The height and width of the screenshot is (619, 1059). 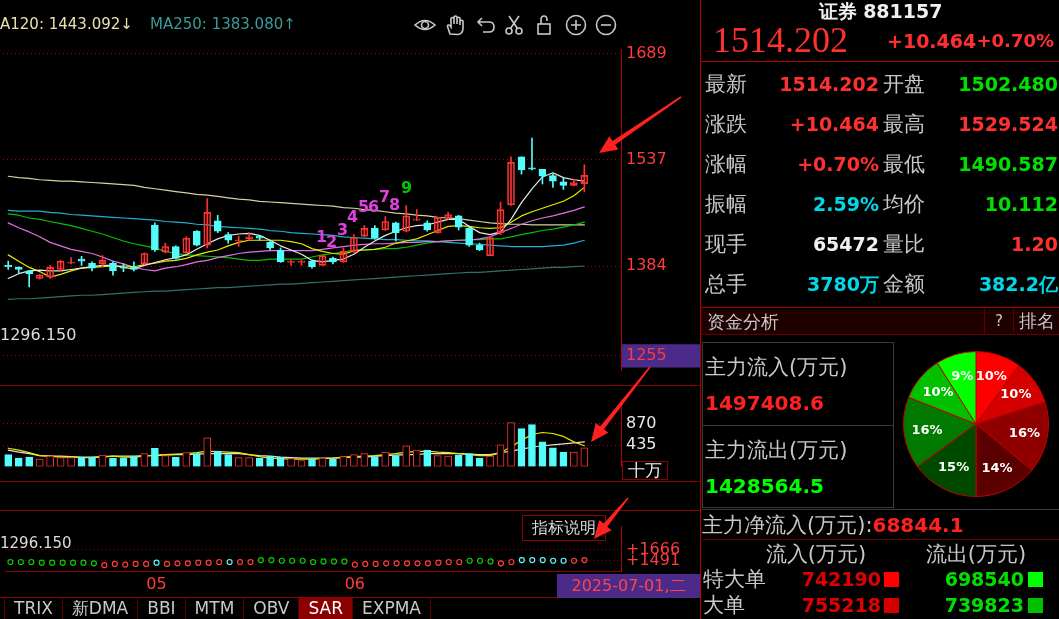 I want to click on text: 排名, so click(x=1036, y=321).